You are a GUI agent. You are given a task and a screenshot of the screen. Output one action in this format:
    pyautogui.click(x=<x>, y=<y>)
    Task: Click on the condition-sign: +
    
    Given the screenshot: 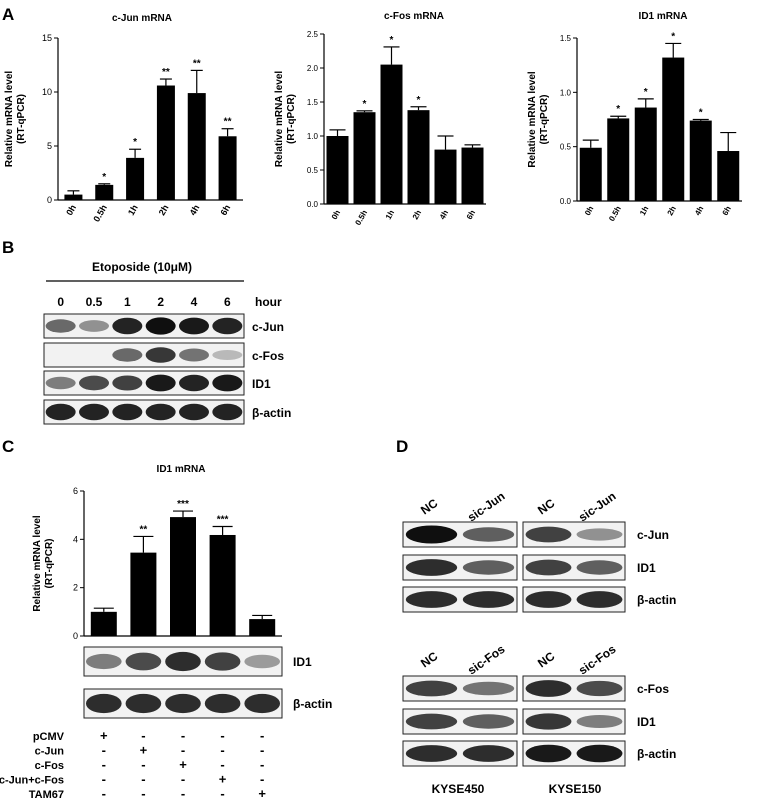 What is the action you would take?
    pyautogui.click(x=183, y=764)
    